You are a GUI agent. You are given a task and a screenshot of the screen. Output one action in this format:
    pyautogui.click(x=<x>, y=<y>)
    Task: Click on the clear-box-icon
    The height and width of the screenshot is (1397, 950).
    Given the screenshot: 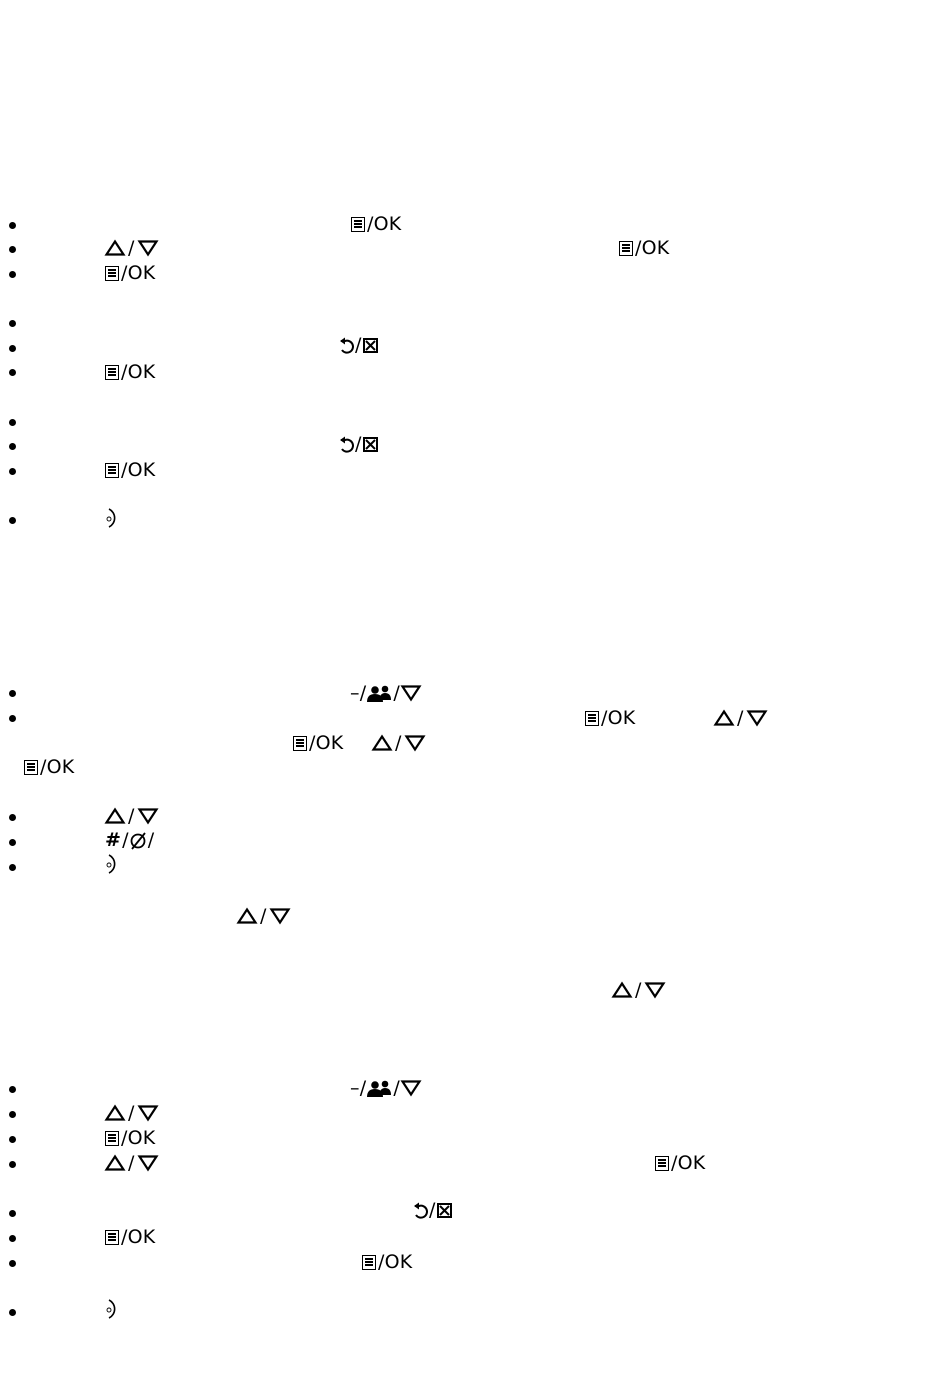 What is the action you would take?
    pyautogui.click(x=370, y=345)
    